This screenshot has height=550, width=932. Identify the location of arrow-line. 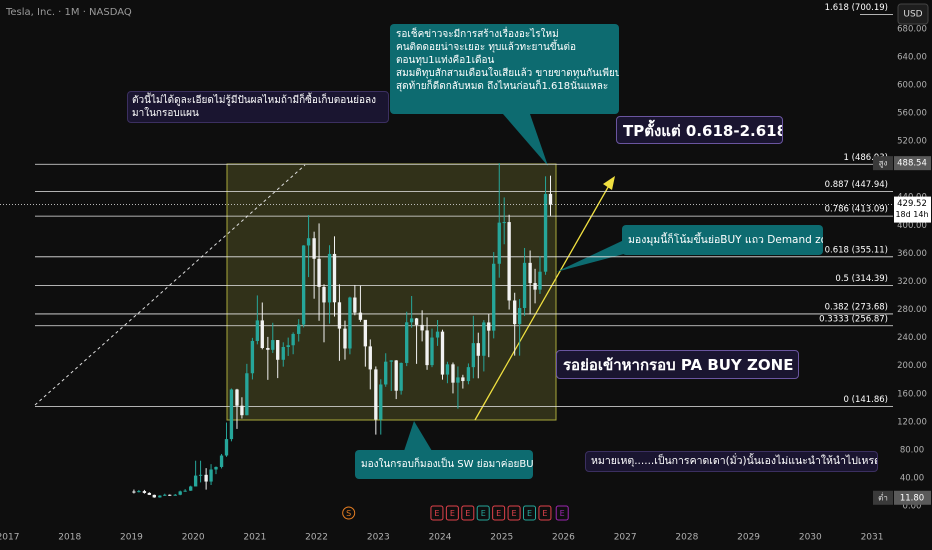
(543, 301).